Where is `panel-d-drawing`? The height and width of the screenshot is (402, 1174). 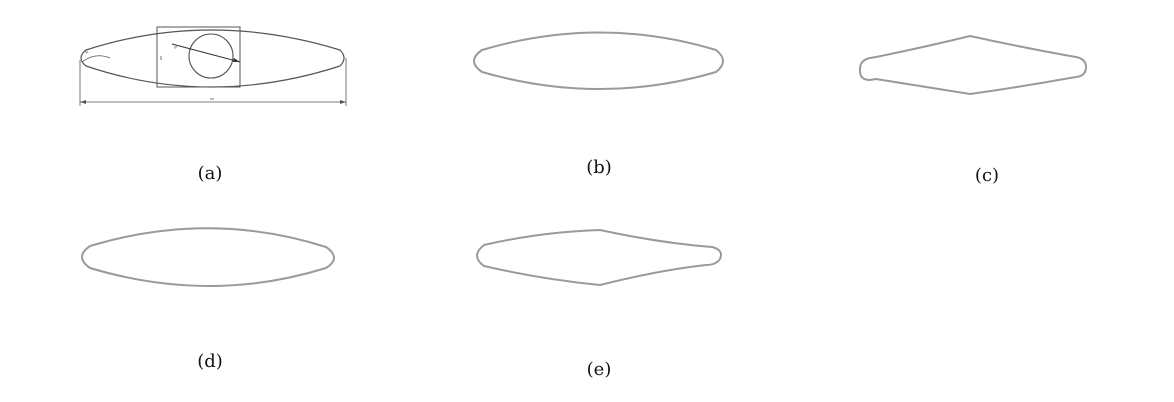 panel-d-drawing is located at coordinates (208, 257).